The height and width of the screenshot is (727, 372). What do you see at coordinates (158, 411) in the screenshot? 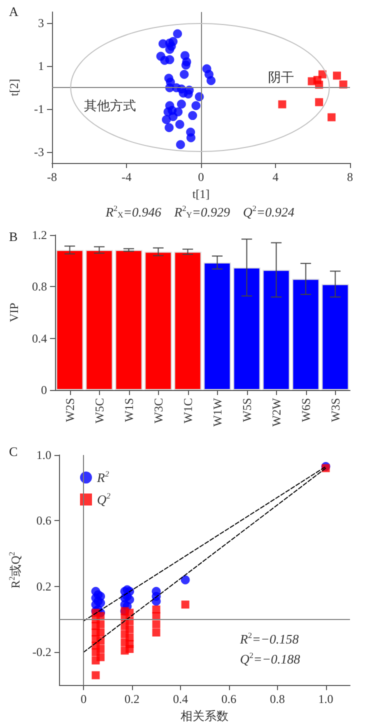
I see `x-tick-label: W3C` at bounding box center [158, 411].